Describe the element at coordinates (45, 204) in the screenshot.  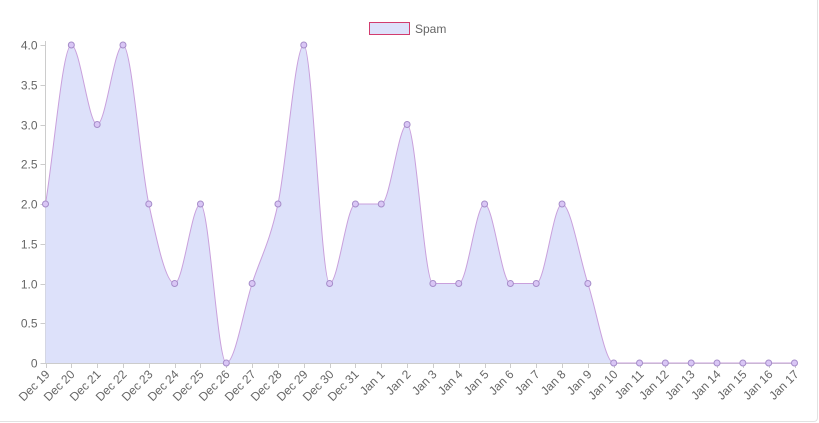
I see `data-point: Dec 19: 2` at that location.